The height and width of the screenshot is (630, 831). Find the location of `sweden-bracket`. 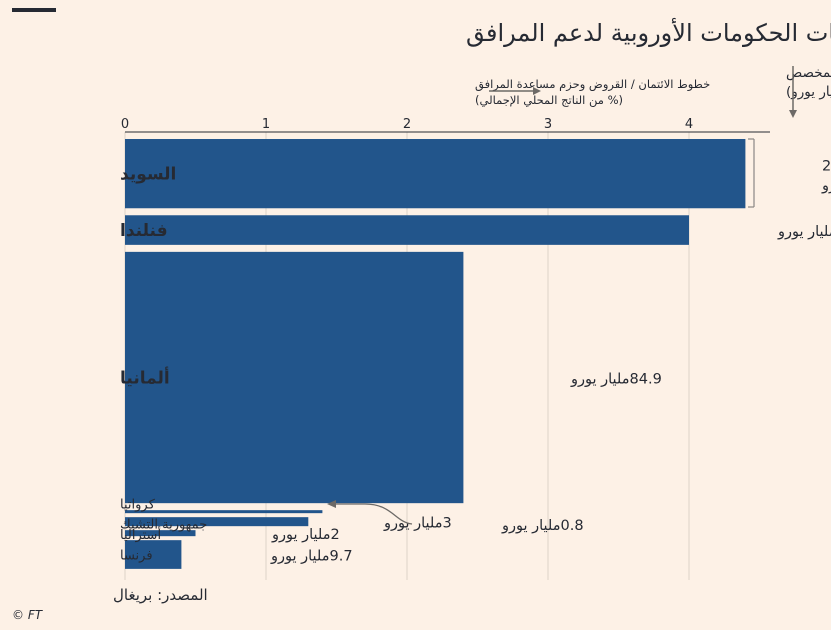

sweden-bracket is located at coordinates (751, 173).